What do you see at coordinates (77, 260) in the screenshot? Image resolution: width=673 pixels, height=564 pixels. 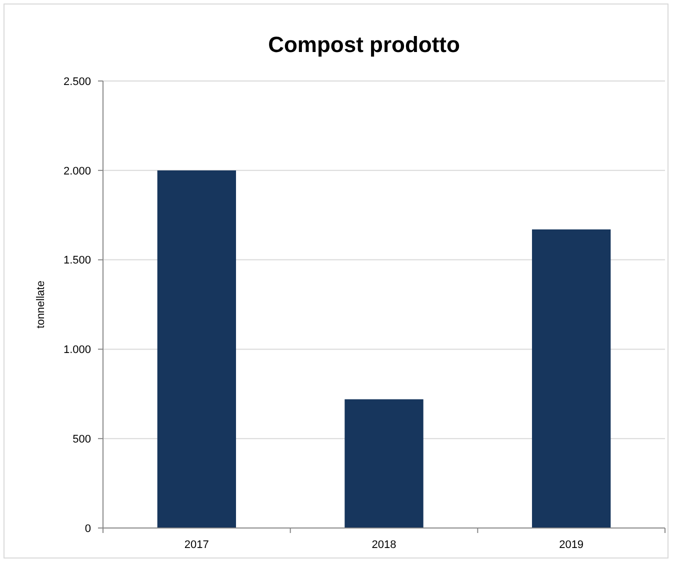 I see `y-tick-label: 1.500` at bounding box center [77, 260].